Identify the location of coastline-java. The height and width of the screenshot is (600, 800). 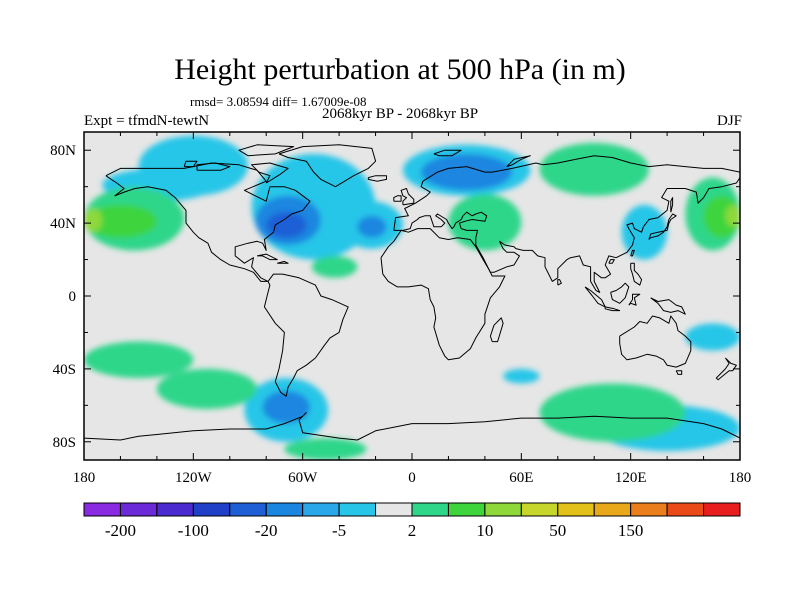
(612, 309).